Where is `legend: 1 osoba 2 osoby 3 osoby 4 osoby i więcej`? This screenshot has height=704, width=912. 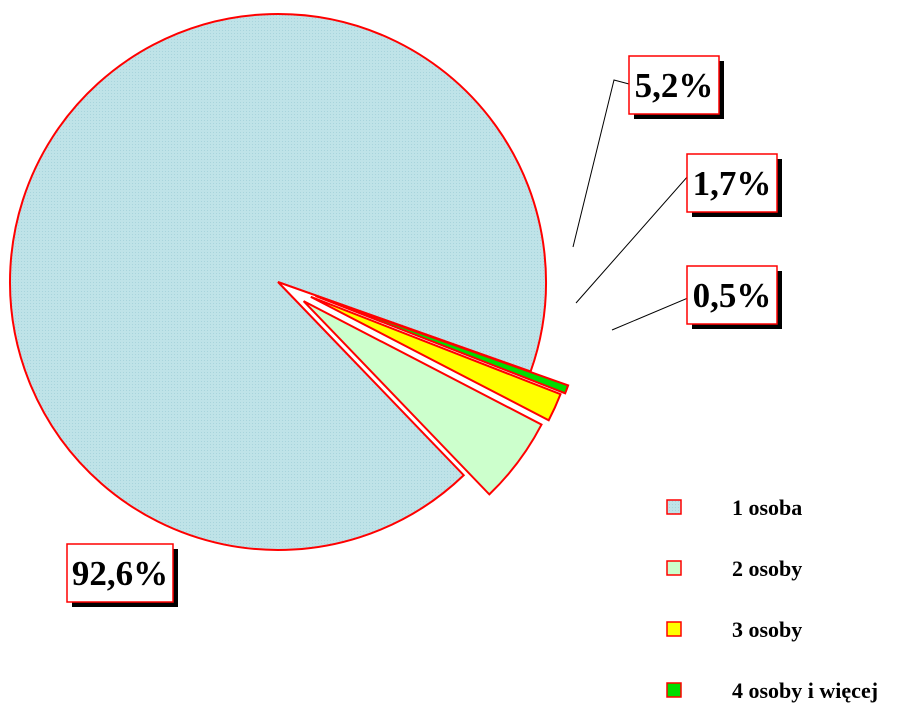
legend: 1 osoba 2 osoby 3 osoby 4 osoby i więcej is located at coordinates (772, 599).